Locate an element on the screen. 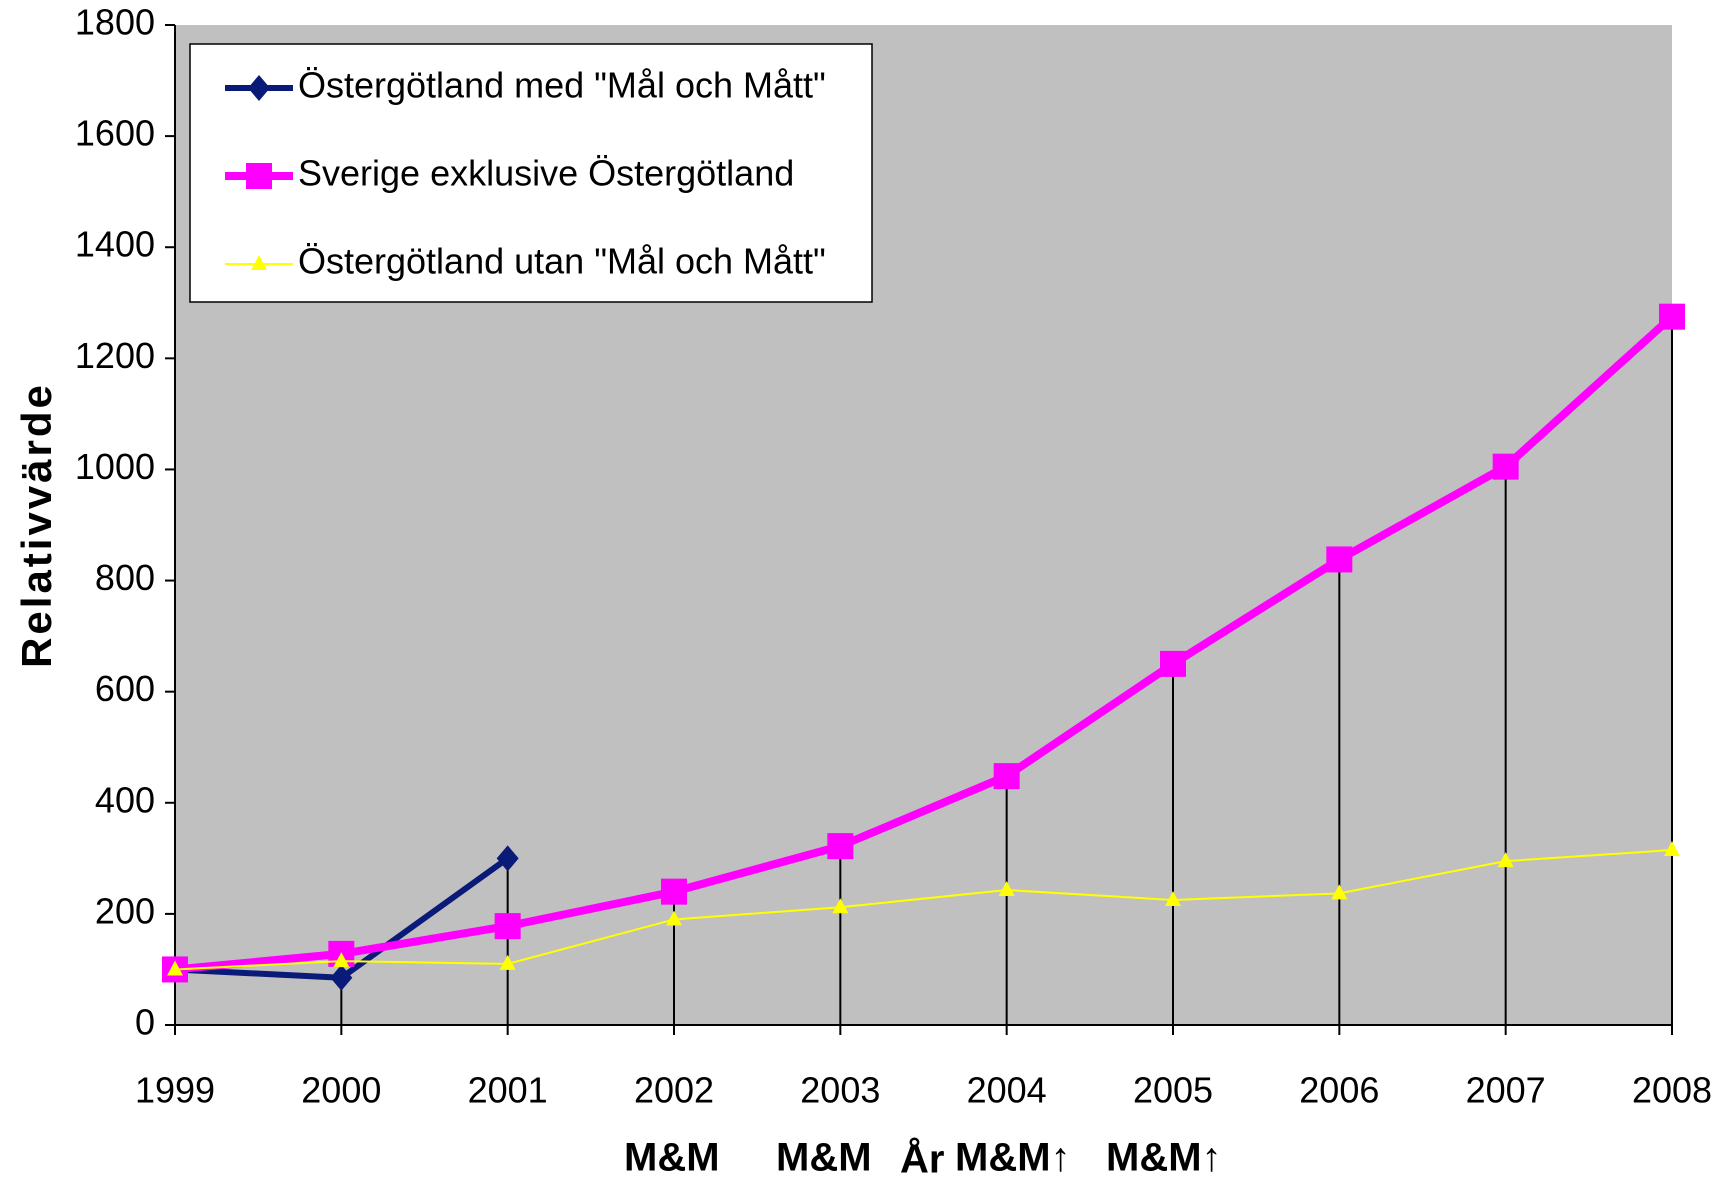 The height and width of the screenshot is (1186, 1720). y-tick-label: 0 is located at coordinates (145, 1022).